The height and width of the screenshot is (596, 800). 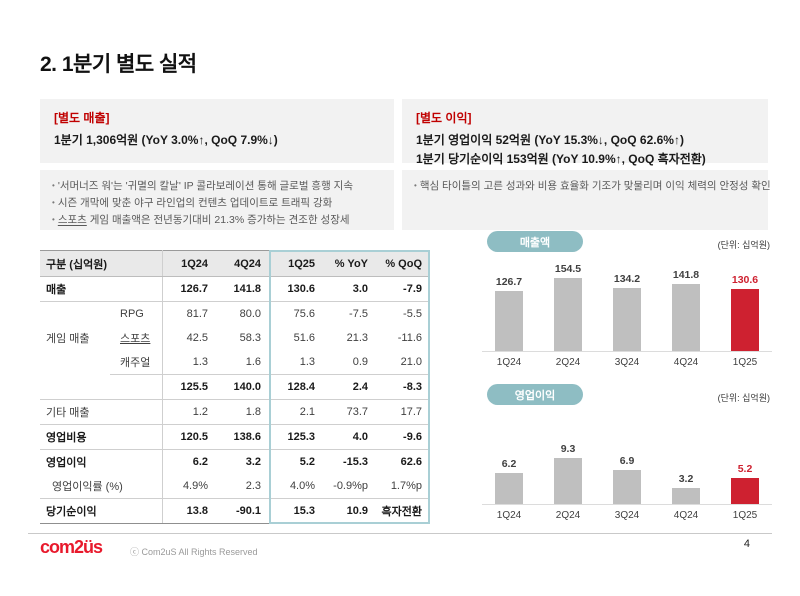 What do you see at coordinates (75, 338) in the screenshot?
I see `table-group-label: 게임 매출` at bounding box center [75, 338].